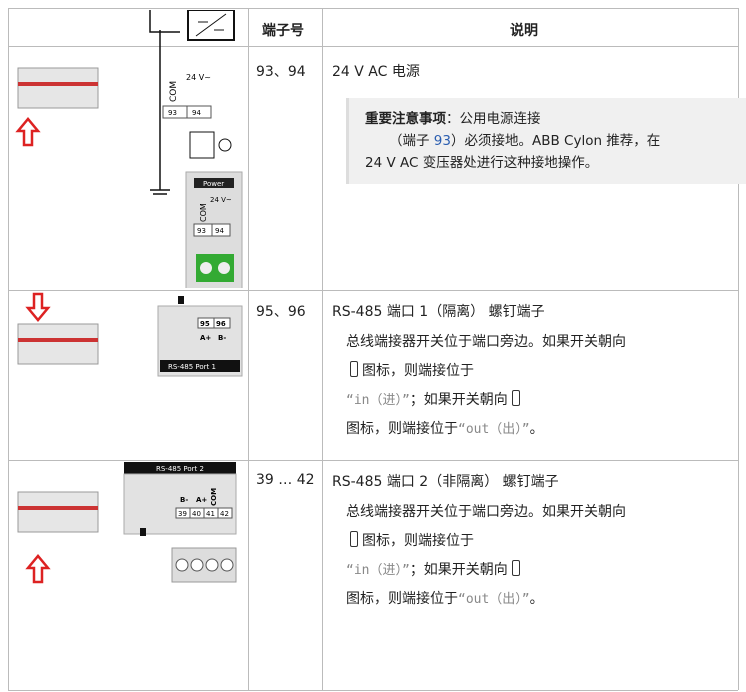 The height and width of the screenshot is (692, 746). I want to click on note-text: 24 V AC 变压器处进行这种接地操作。, so click(482, 163).